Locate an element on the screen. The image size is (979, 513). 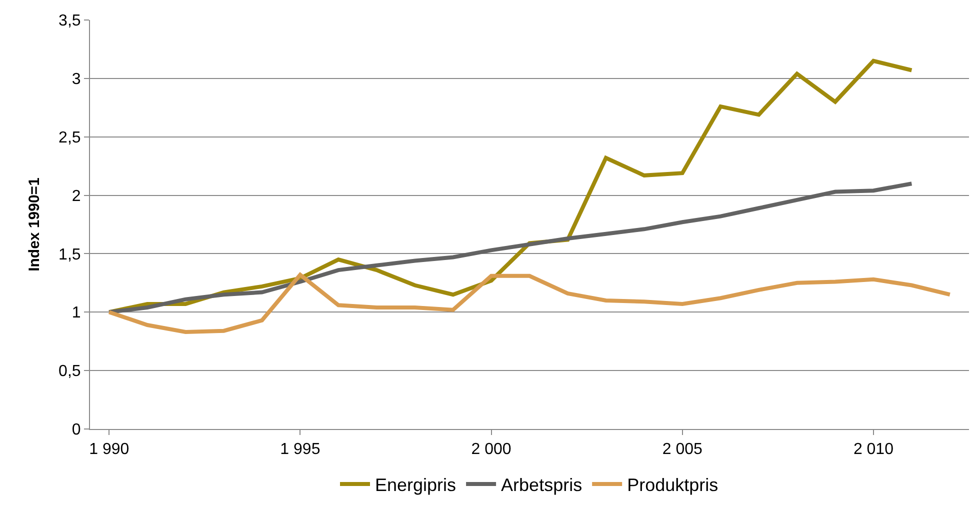
line-series is located at coordinates (529, 303).